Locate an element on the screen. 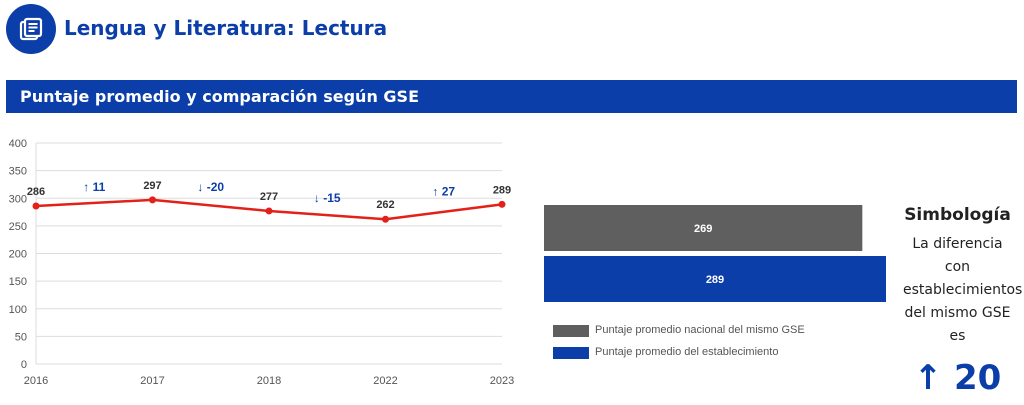 The width and height of the screenshot is (1024, 405). data-label: 297 is located at coordinates (152, 186).